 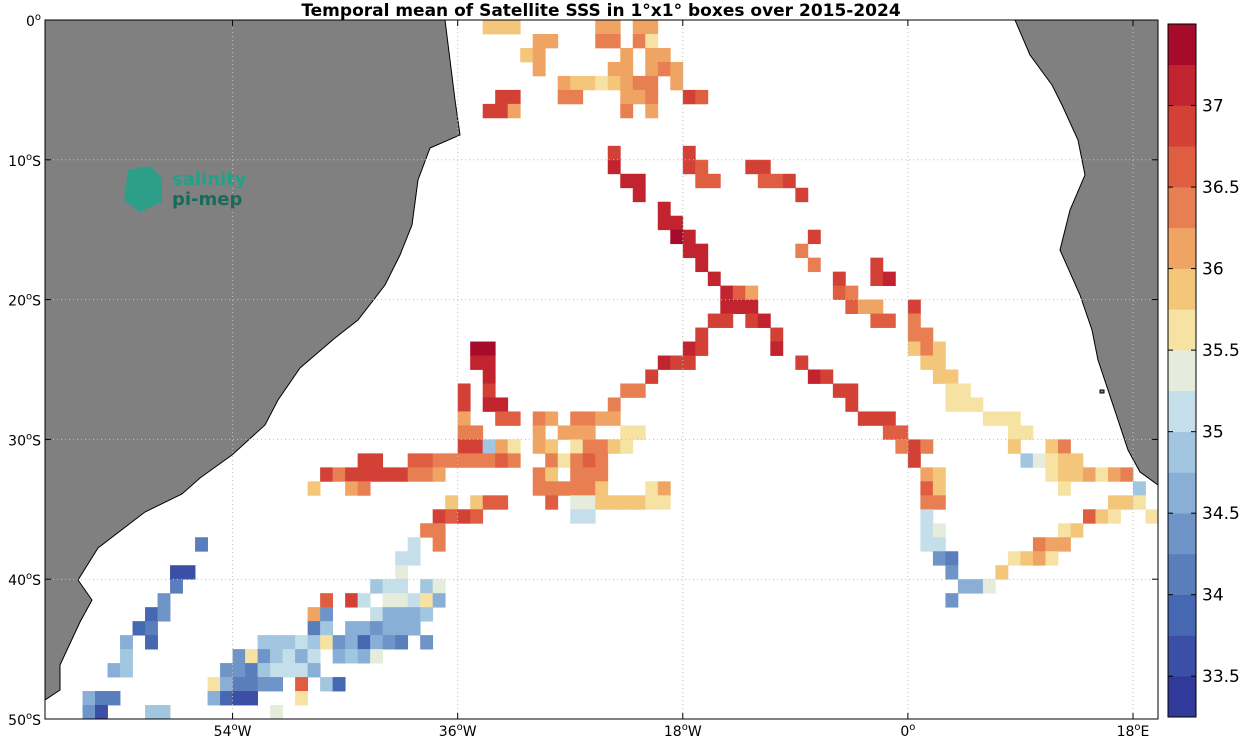 What do you see at coordinates (33, 21) in the screenshot?
I see `y-tick-label: 0o` at bounding box center [33, 21].